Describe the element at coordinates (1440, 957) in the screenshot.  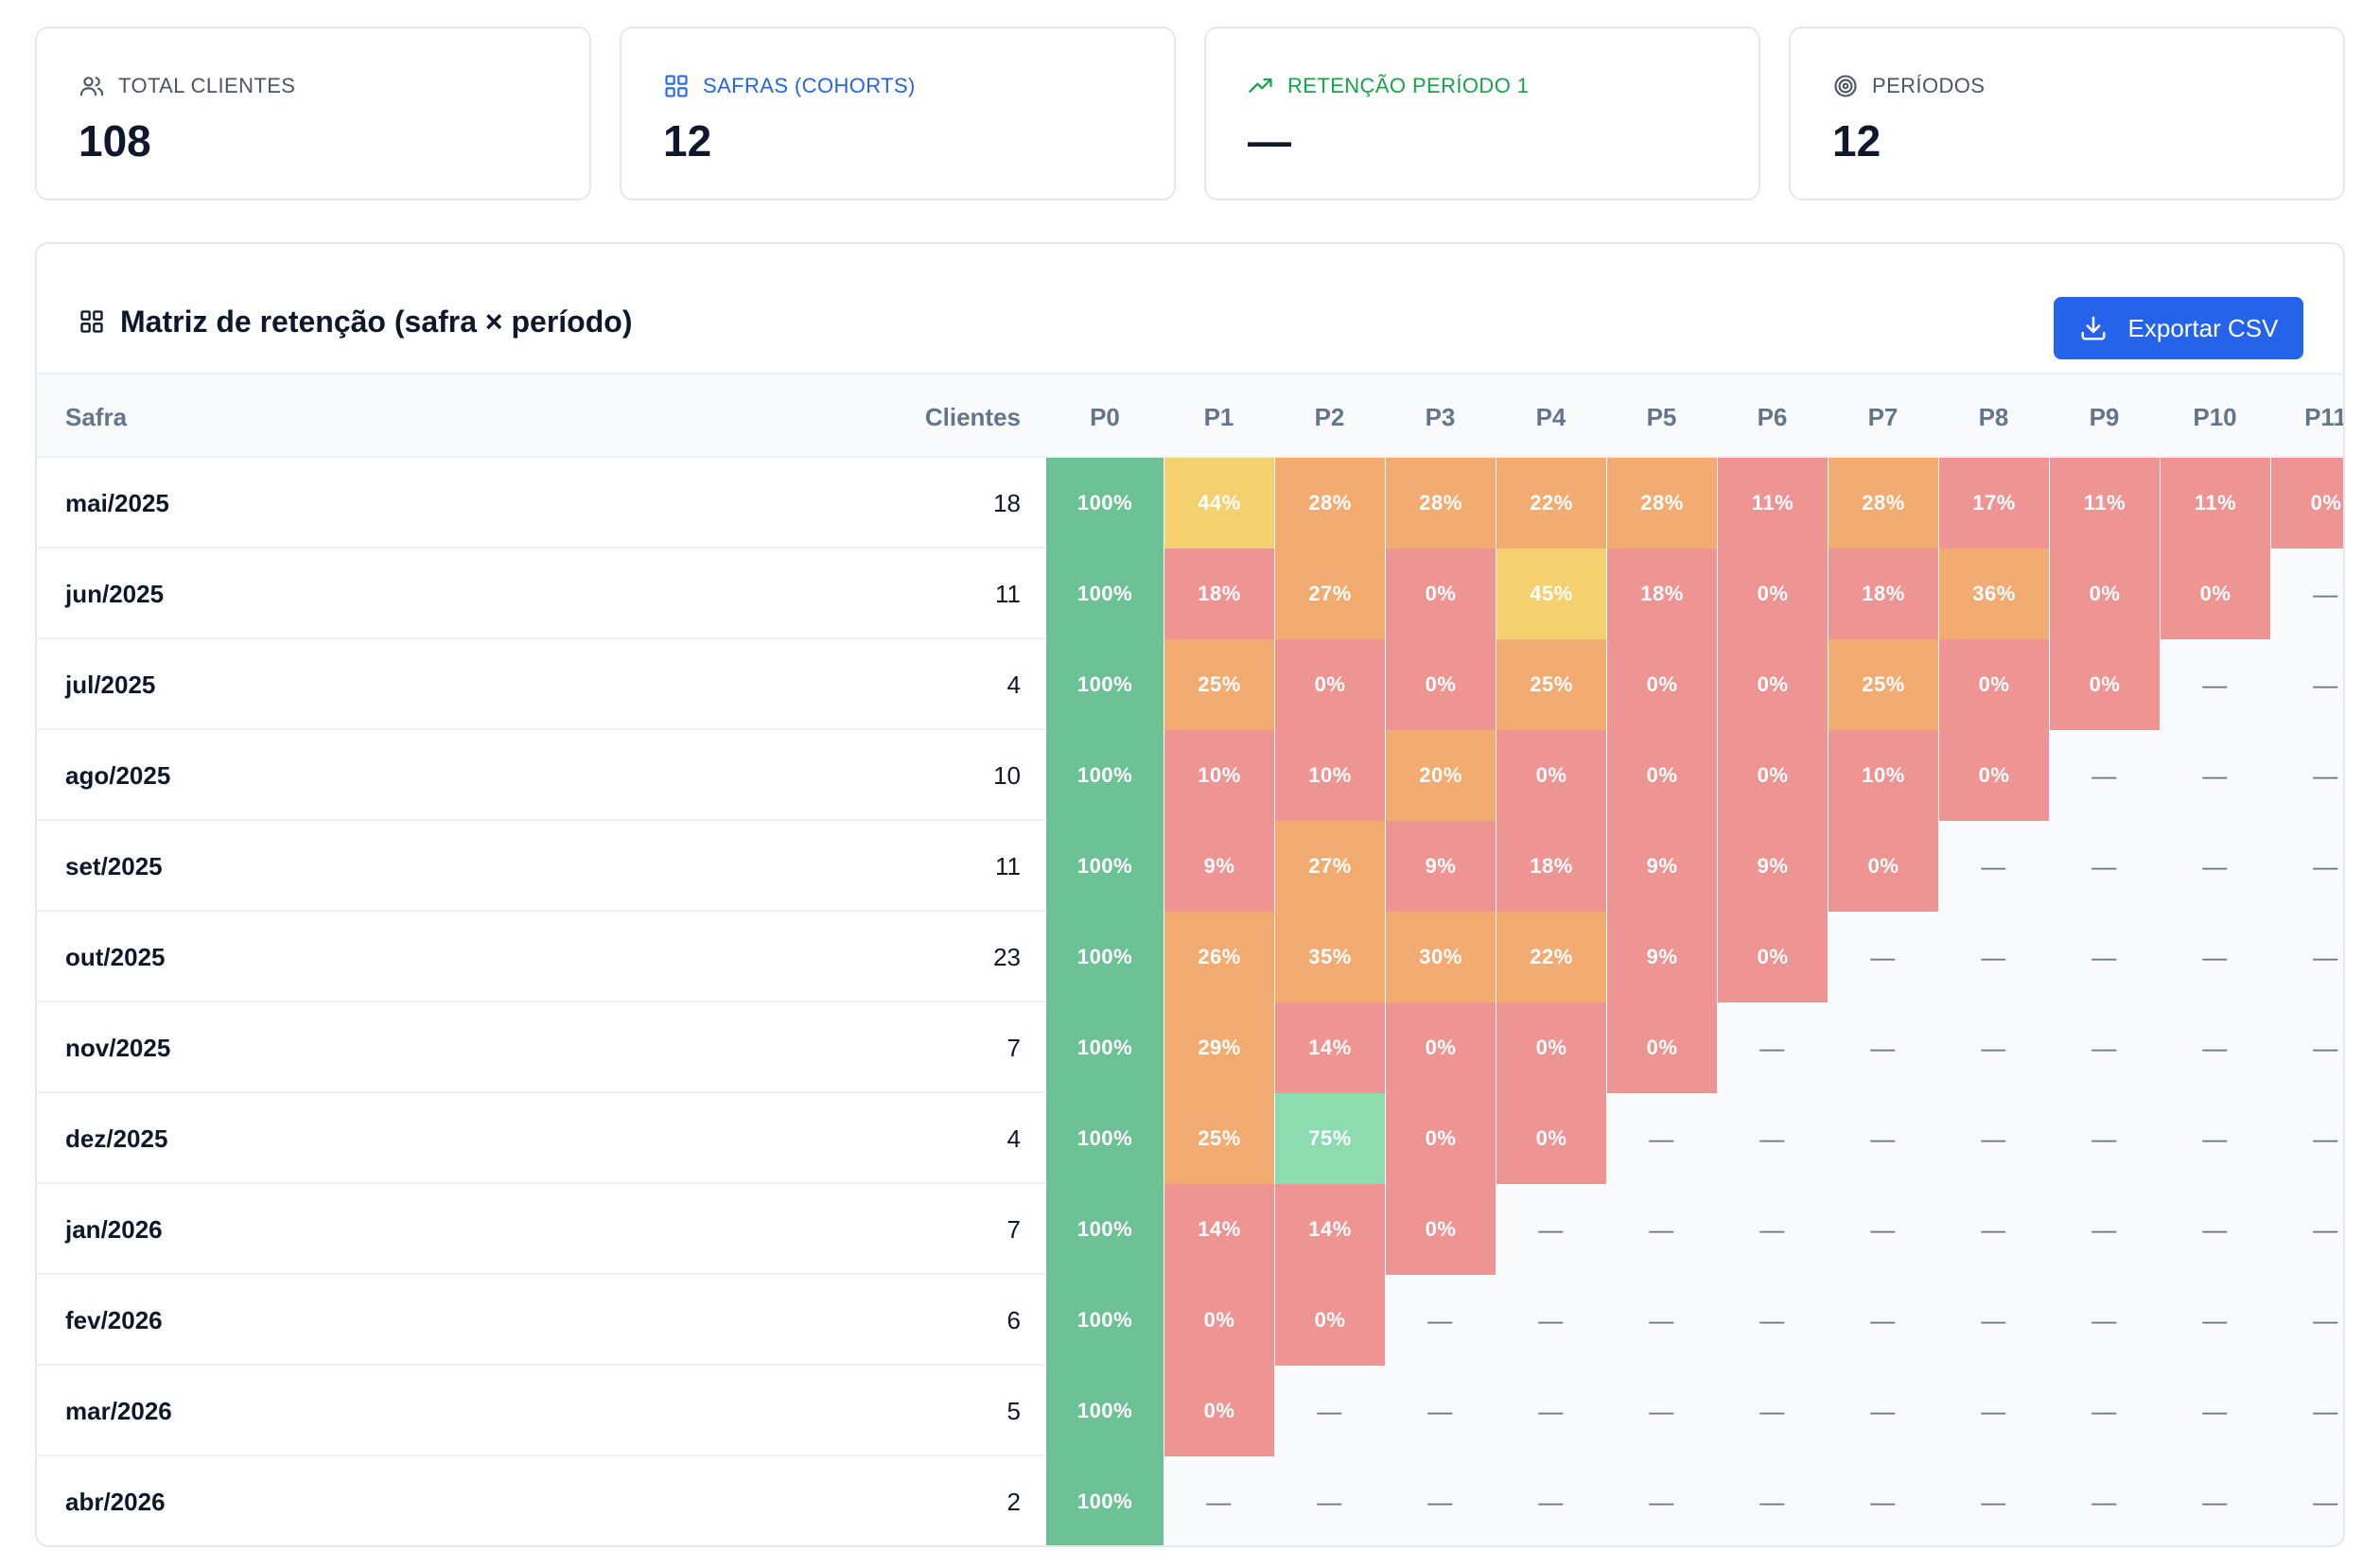
I see `retention-cell: 30%` at that location.